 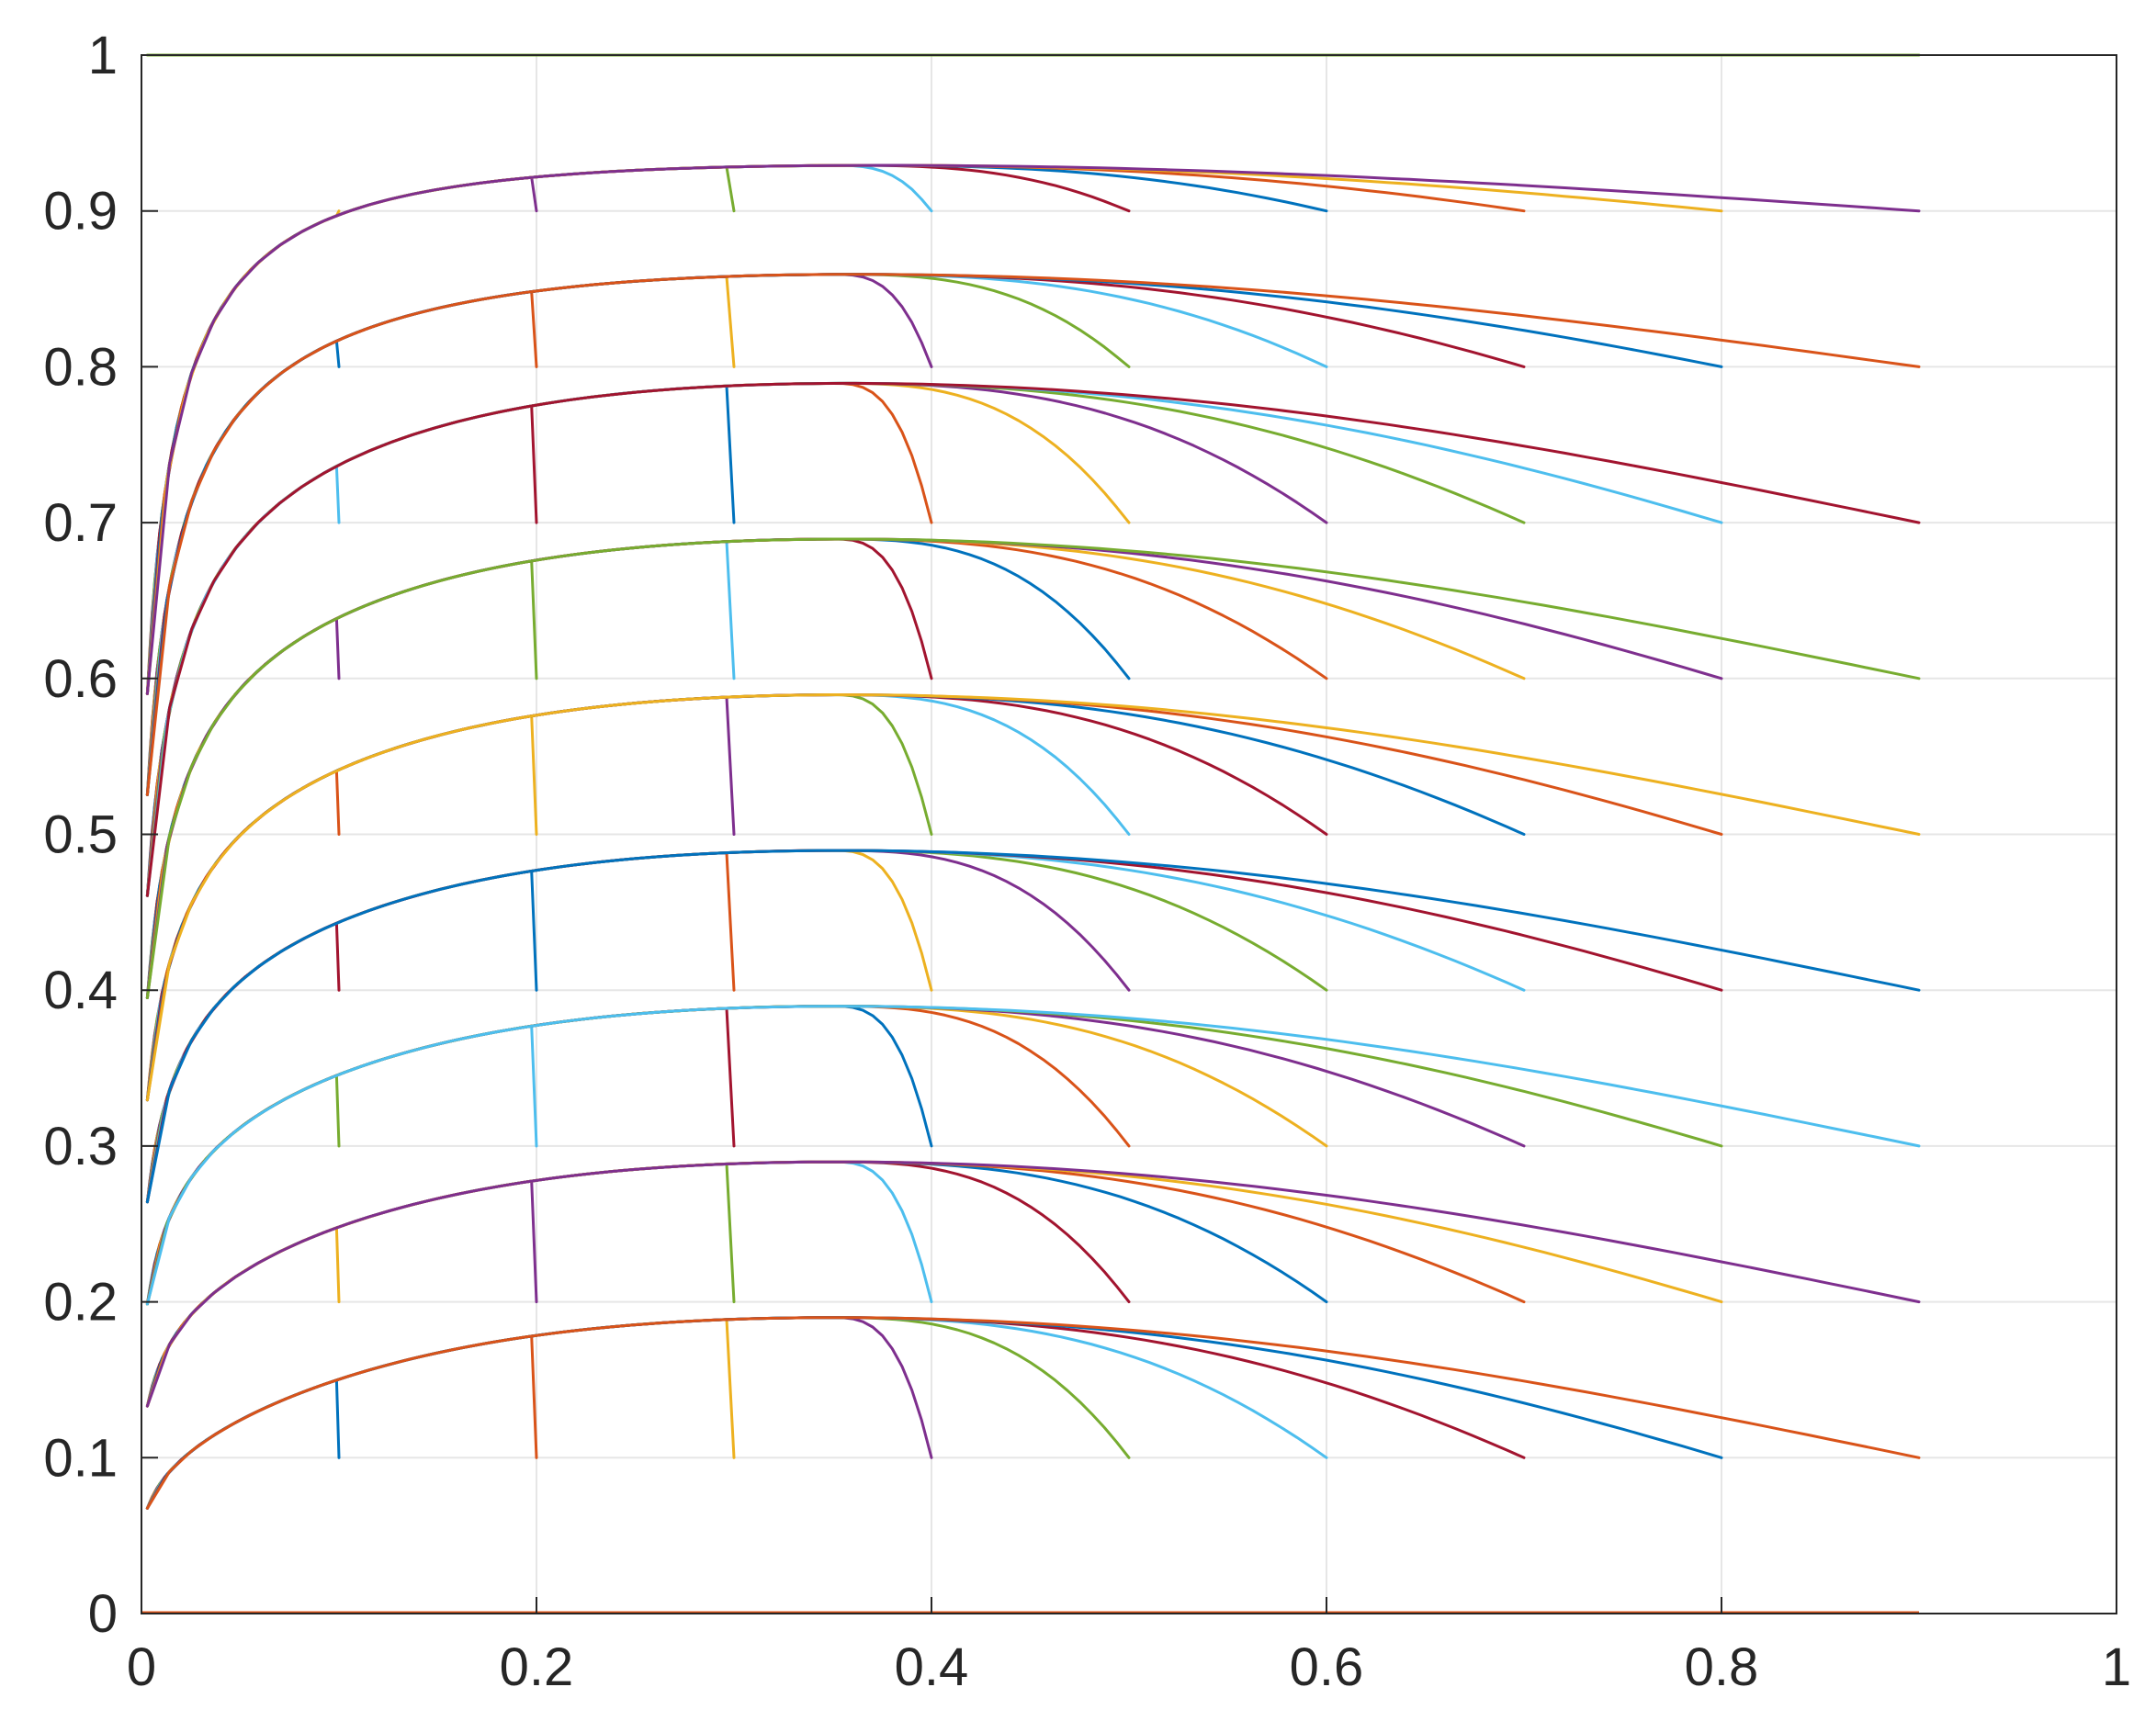 What do you see at coordinates (141, 1667) in the screenshot?
I see `x-tick-label: 0` at bounding box center [141, 1667].